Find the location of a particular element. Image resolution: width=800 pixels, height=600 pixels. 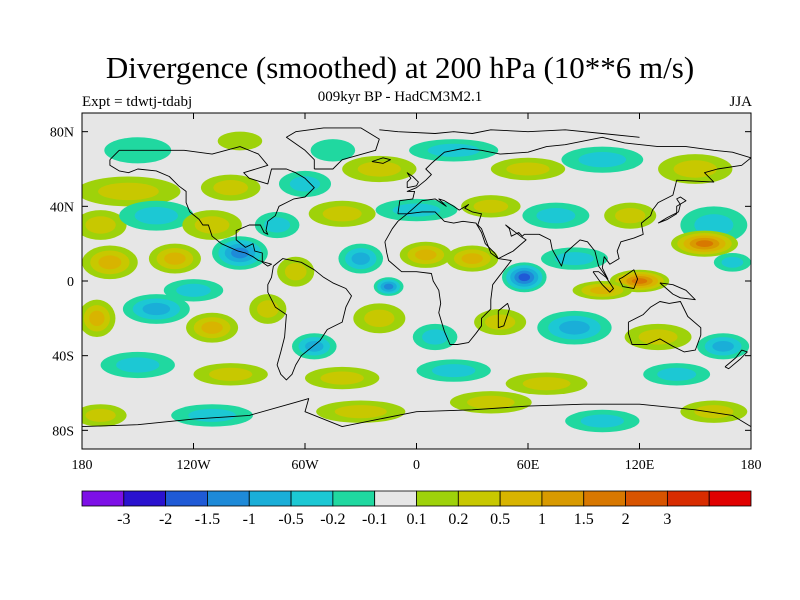

colorbar-label: -0.2 is located at coordinates (332, 519).